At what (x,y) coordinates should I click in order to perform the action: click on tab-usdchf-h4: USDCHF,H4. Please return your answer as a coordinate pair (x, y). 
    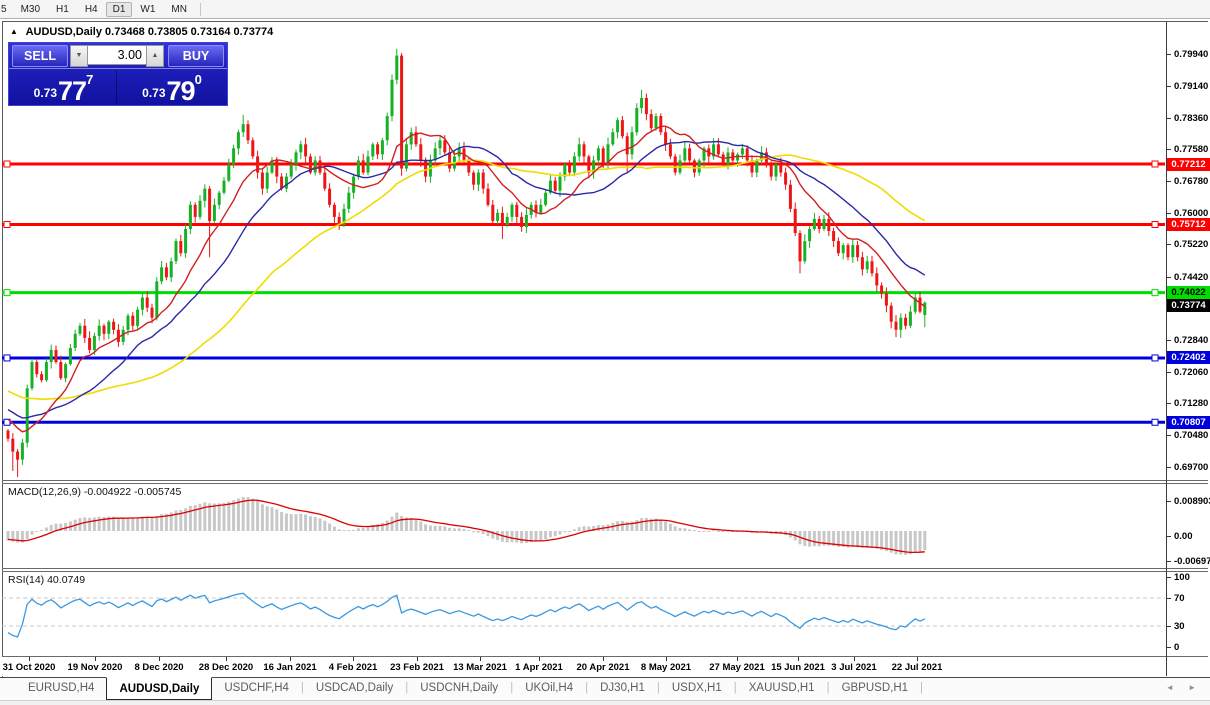
    Looking at the image, I should click on (256, 688).